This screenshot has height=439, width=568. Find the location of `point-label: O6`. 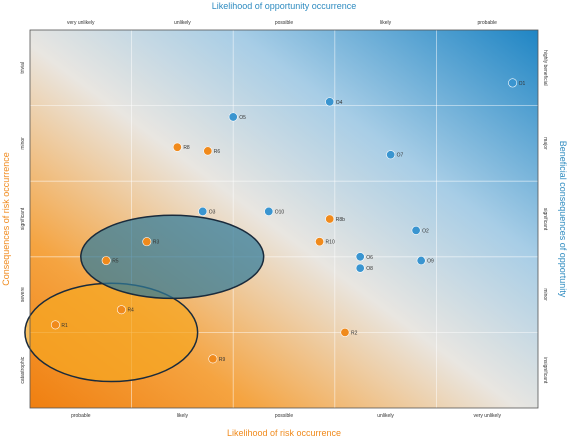

point-label: O6 is located at coordinates (369, 258).